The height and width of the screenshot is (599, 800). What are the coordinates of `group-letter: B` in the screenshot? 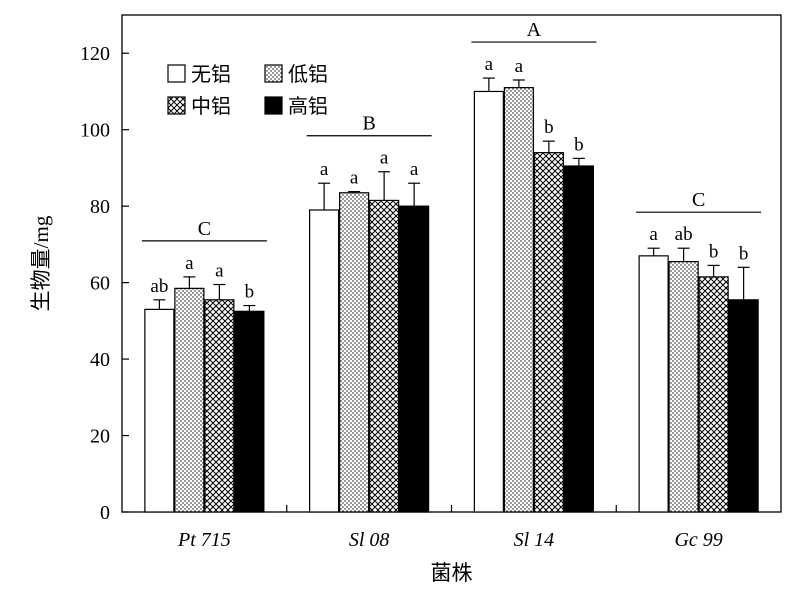 It's located at (368, 124).